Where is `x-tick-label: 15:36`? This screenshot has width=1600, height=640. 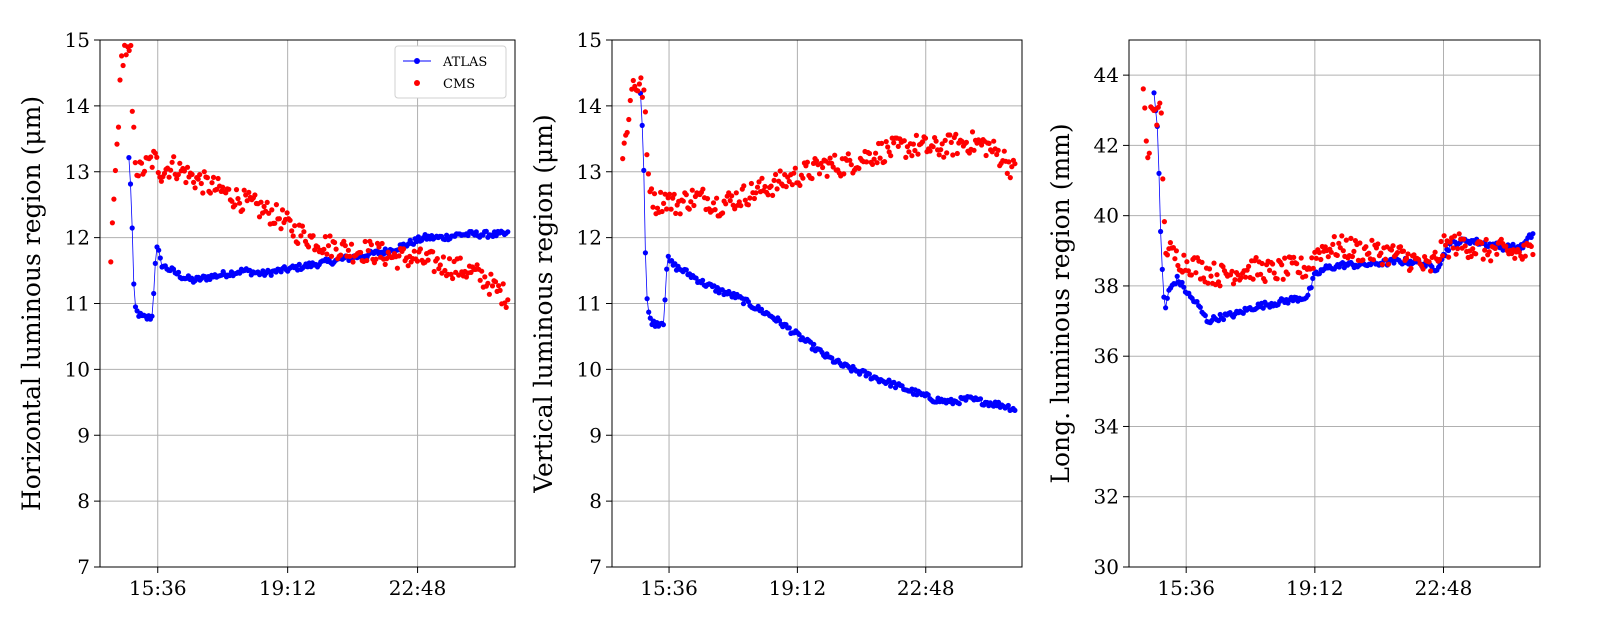 x-tick-label: 15:36 is located at coordinates (669, 588).